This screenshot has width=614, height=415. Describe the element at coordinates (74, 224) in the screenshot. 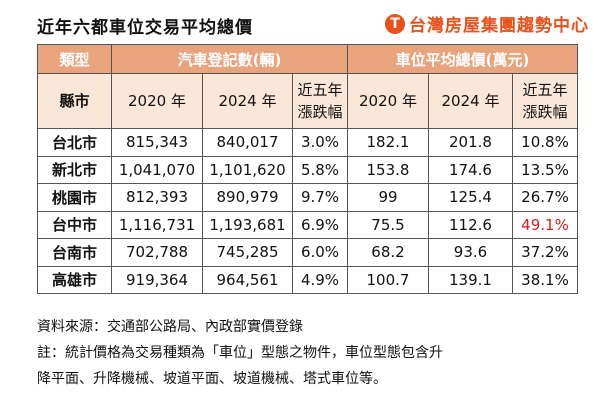

I see `city-cell: 台中市` at that location.